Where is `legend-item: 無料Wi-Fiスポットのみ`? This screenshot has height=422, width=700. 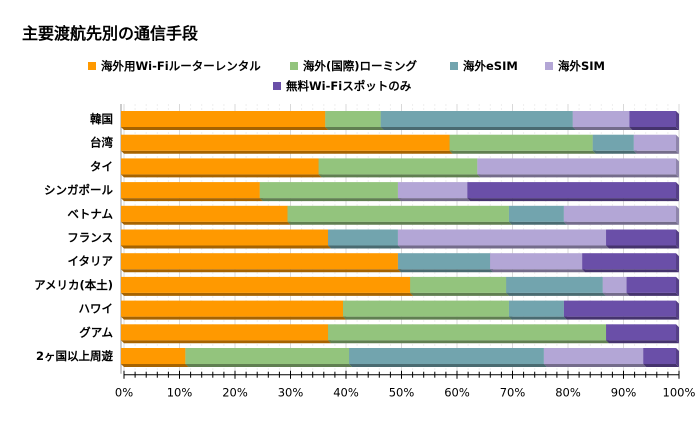
legend-item: 無料Wi-Fiスポットのみ is located at coordinates (342, 86).